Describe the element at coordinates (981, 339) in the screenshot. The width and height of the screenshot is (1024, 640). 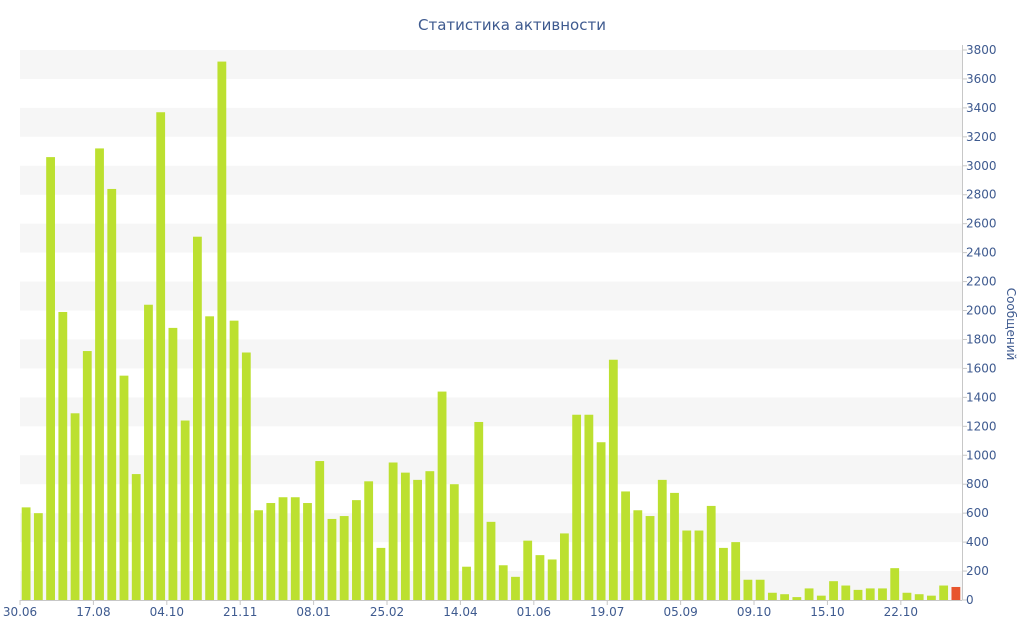
I see `y-tick-label: 1800` at that location.